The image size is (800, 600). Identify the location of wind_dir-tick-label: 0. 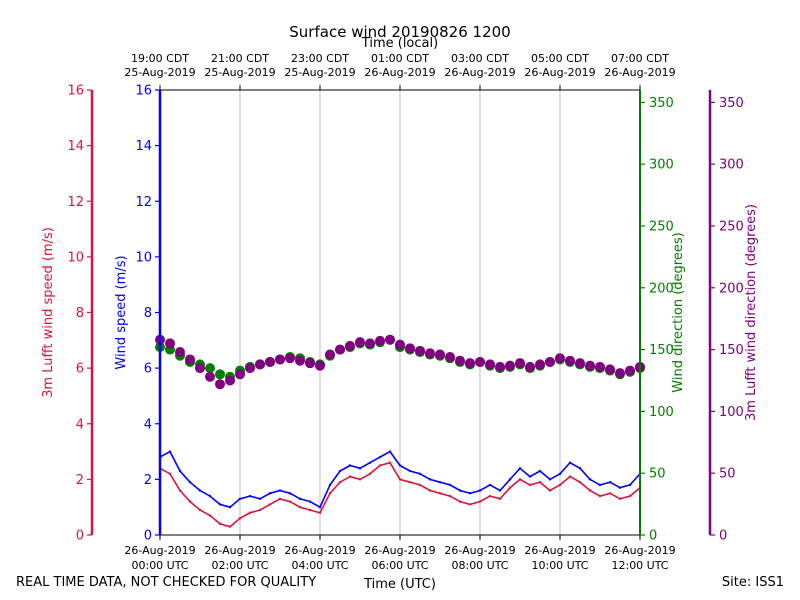
(653, 536).